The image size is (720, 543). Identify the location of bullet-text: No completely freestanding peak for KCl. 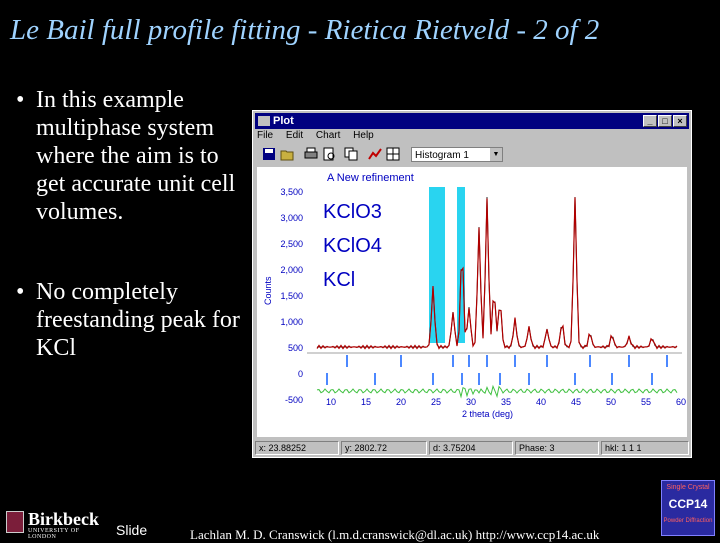
(138, 320).